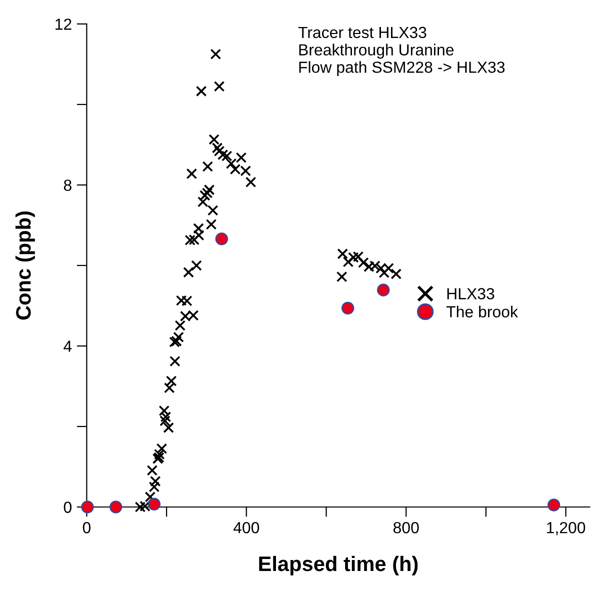 This screenshot has height=599, width=608. I want to click on x-tick-label: 800, so click(406, 528).